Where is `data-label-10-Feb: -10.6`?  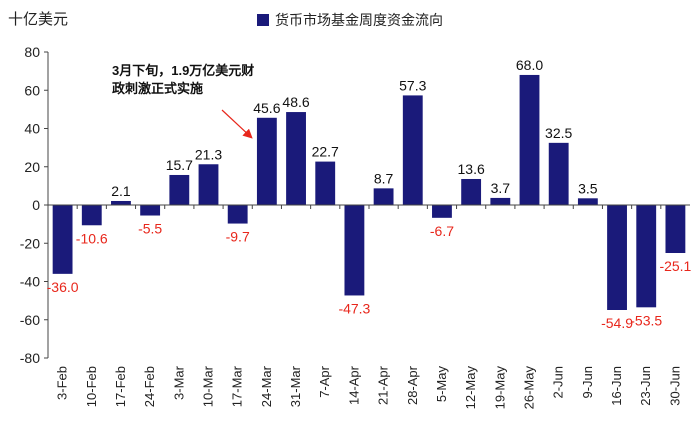
data-label-10-Feb: -10.6 is located at coordinates (92, 238).